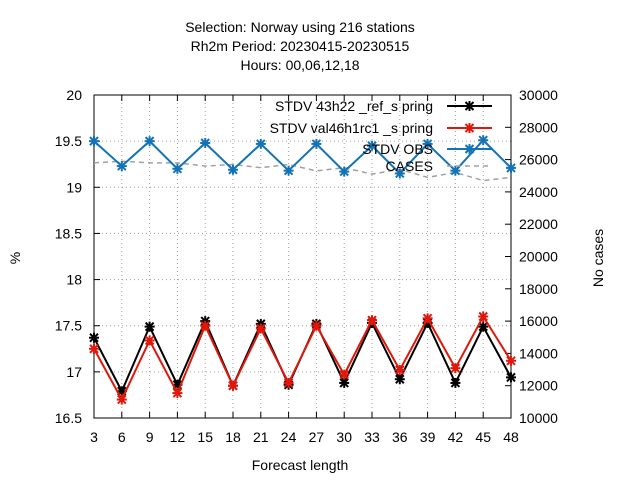  Describe the element at coordinates (74, 187) in the screenshot. I see `y-tick-label: 19` at that location.